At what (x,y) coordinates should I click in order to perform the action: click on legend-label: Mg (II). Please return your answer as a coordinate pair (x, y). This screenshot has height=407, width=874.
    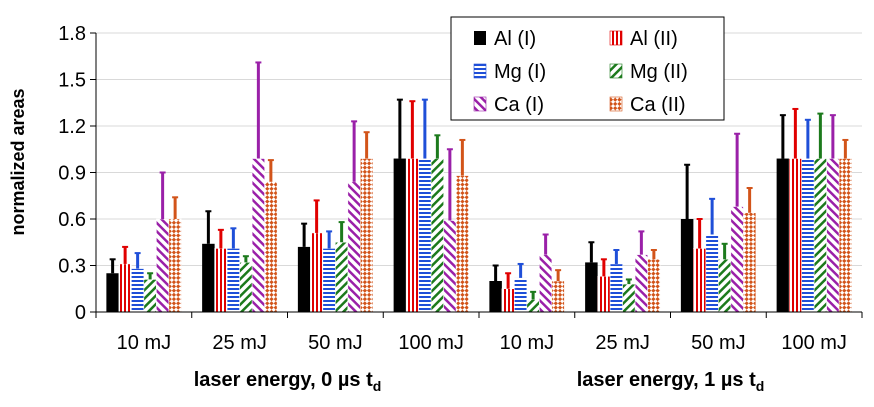
    Looking at the image, I should click on (659, 72).